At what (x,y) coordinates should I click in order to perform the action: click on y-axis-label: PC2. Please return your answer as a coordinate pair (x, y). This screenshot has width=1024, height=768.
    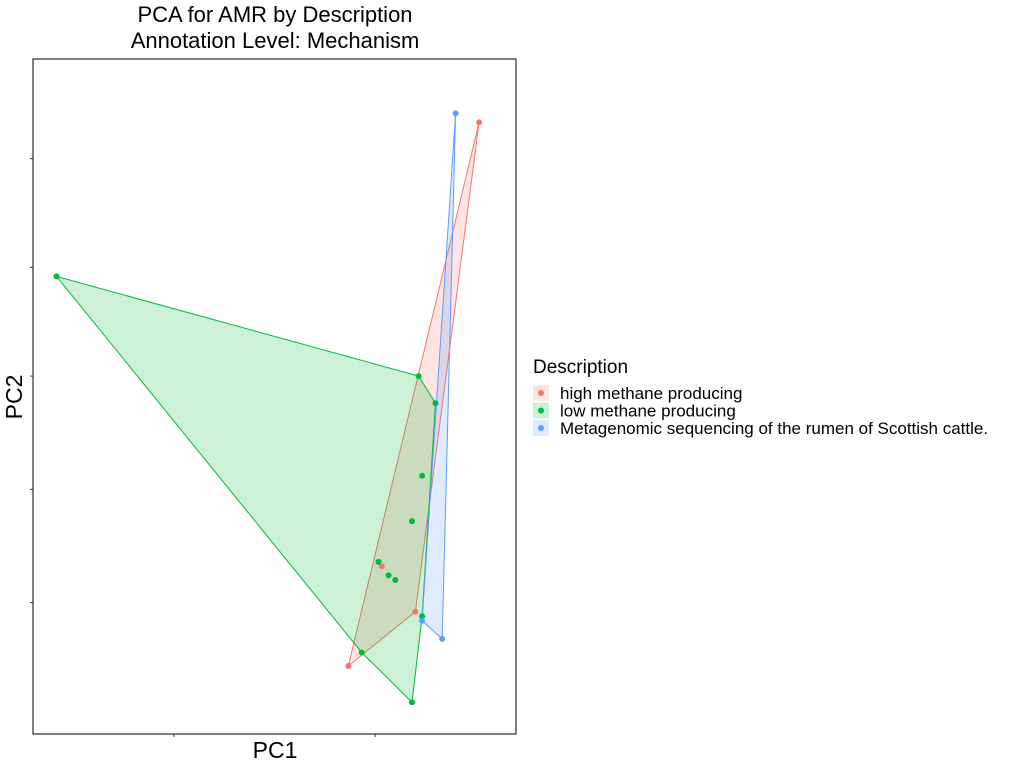
    Looking at the image, I should click on (14, 397).